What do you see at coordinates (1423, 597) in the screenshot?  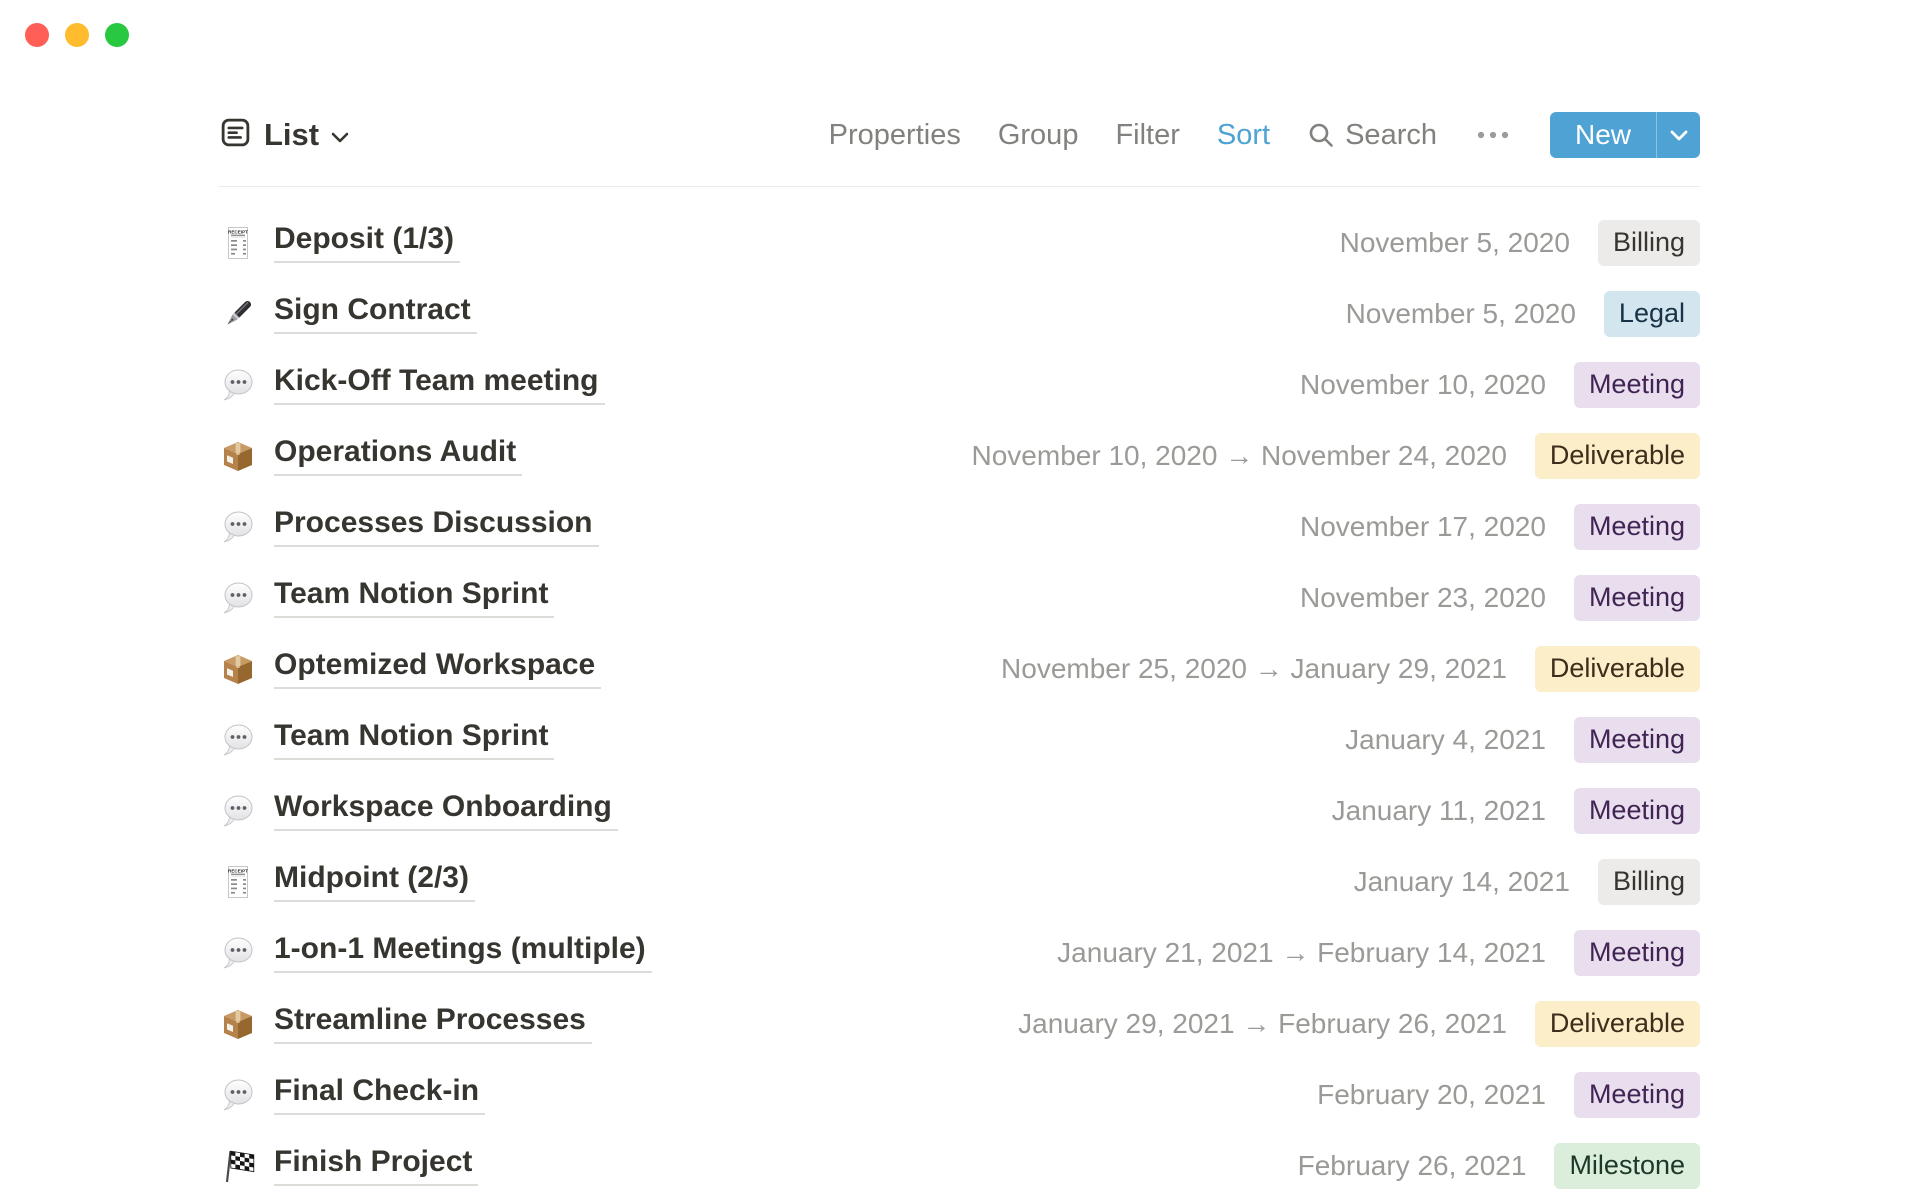 I see `item-date: November 23, 2020` at bounding box center [1423, 597].